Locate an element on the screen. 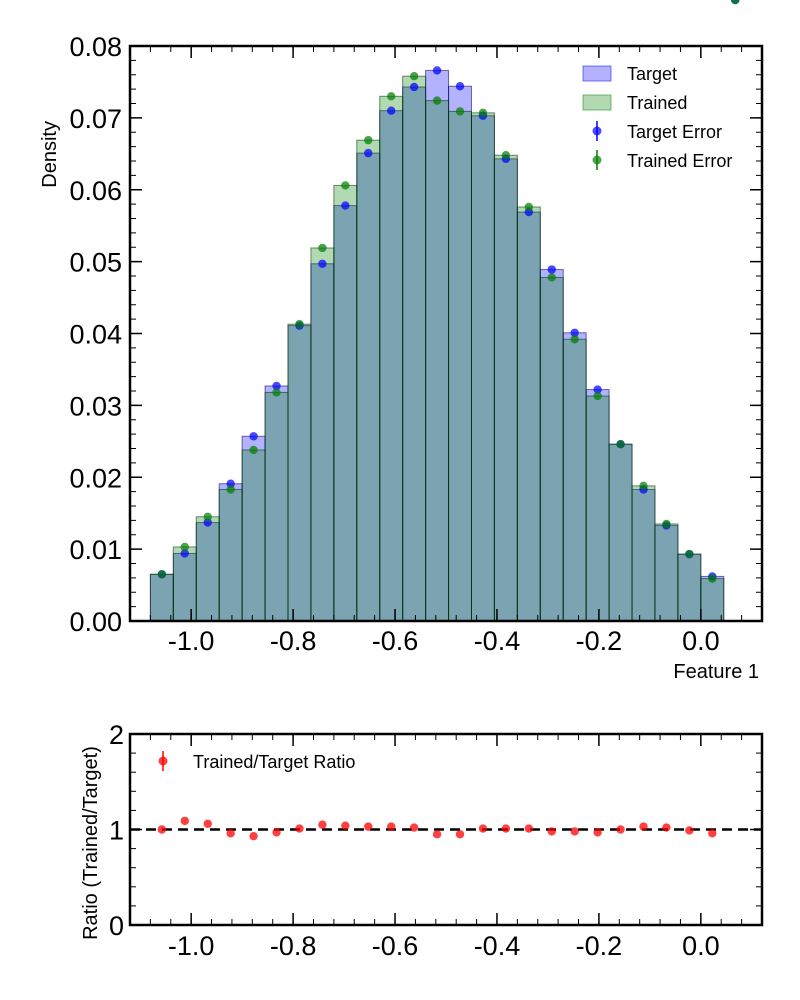  legend-marker-trained-error is located at coordinates (597, 160).